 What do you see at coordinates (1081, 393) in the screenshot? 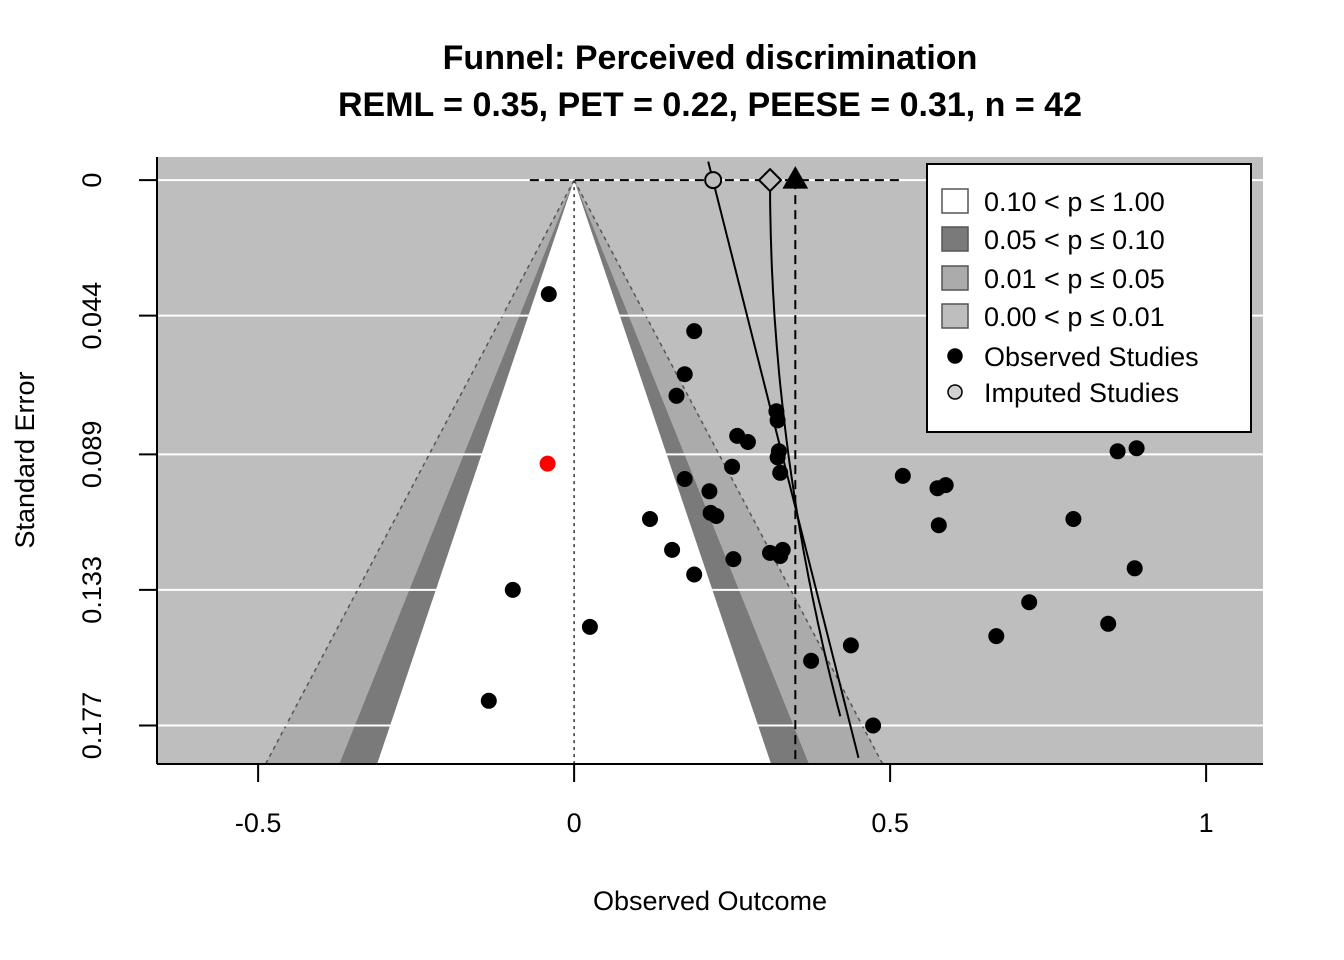
I see `legend-label: Imputed Studies` at bounding box center [1081, 393].